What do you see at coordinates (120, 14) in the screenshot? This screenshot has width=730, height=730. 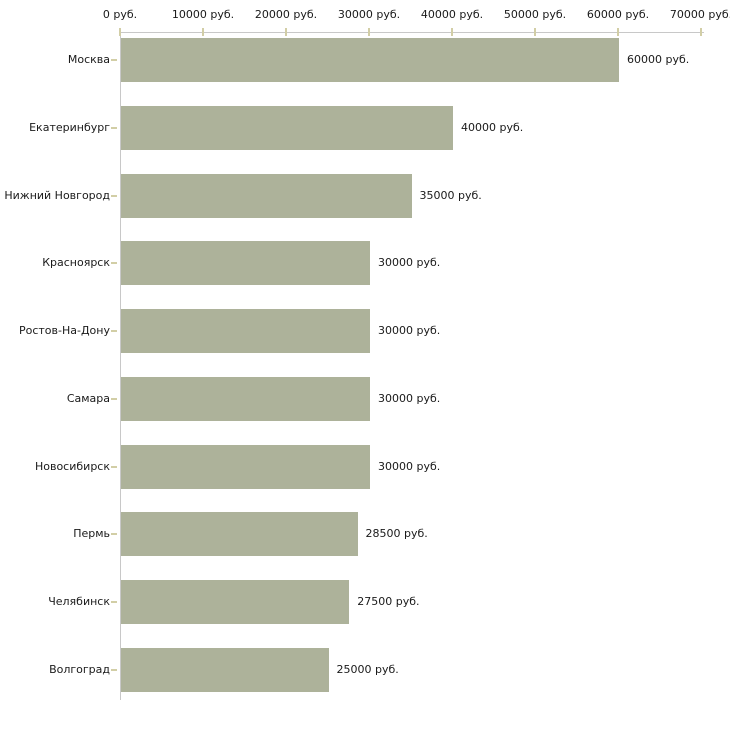 I see `x-axis-tick-label: 0 руб.` at bounding box center [120, 14].